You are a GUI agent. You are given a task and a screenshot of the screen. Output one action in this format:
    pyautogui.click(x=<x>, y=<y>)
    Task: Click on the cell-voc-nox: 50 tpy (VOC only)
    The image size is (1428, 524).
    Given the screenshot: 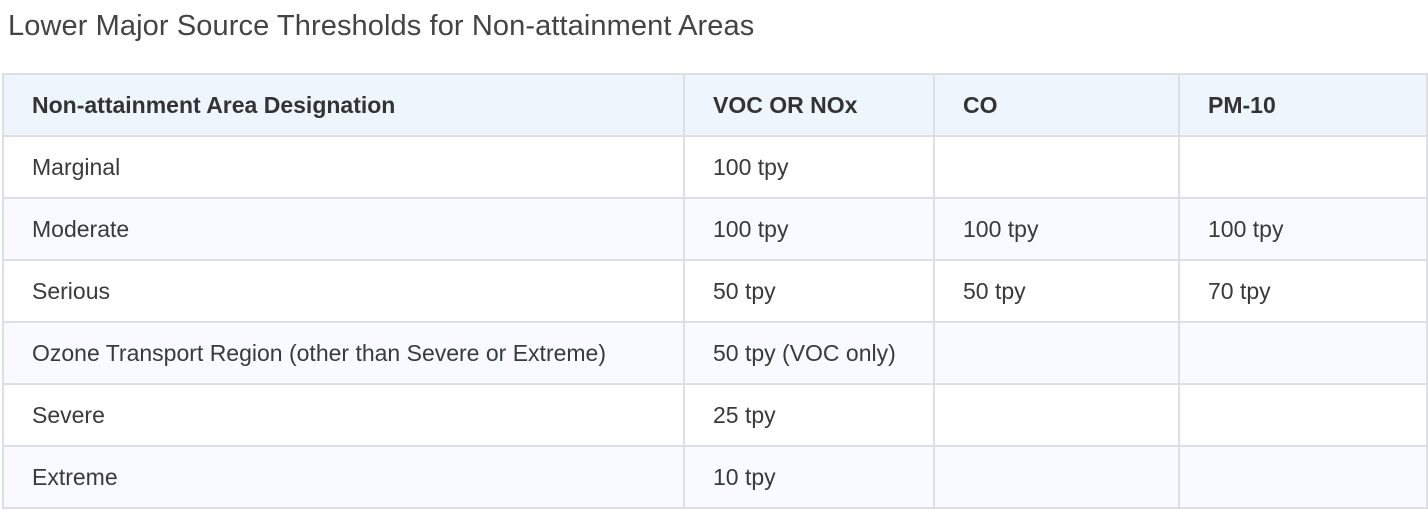 What is the action you would take?
    pyautogui.click(x=809, y=353)
    